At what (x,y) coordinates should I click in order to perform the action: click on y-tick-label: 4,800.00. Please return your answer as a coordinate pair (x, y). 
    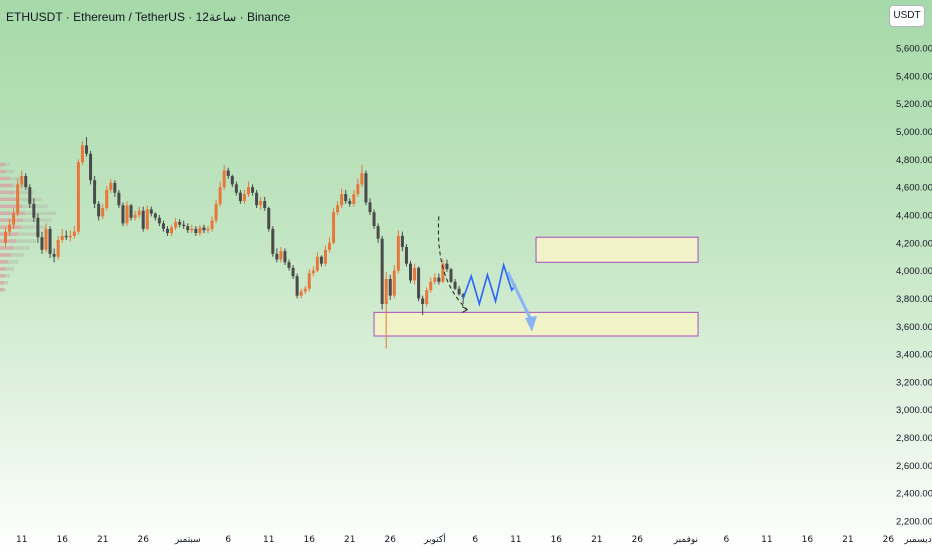
    Looking at the image, I should click on (914, 160).